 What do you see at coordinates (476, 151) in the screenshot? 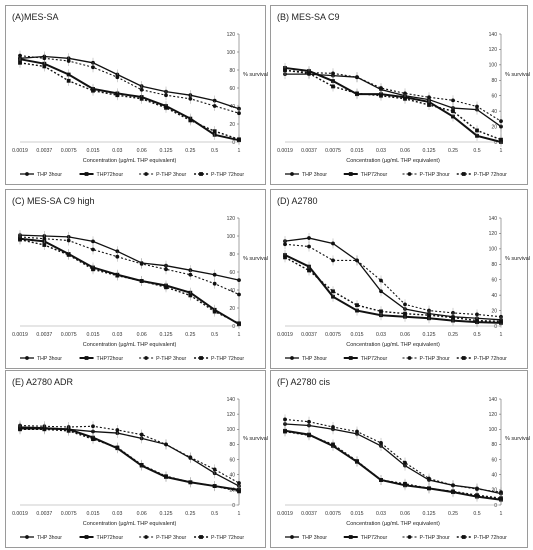
I see `x-tick-label: 0.5` at bounding box center [476, 151].